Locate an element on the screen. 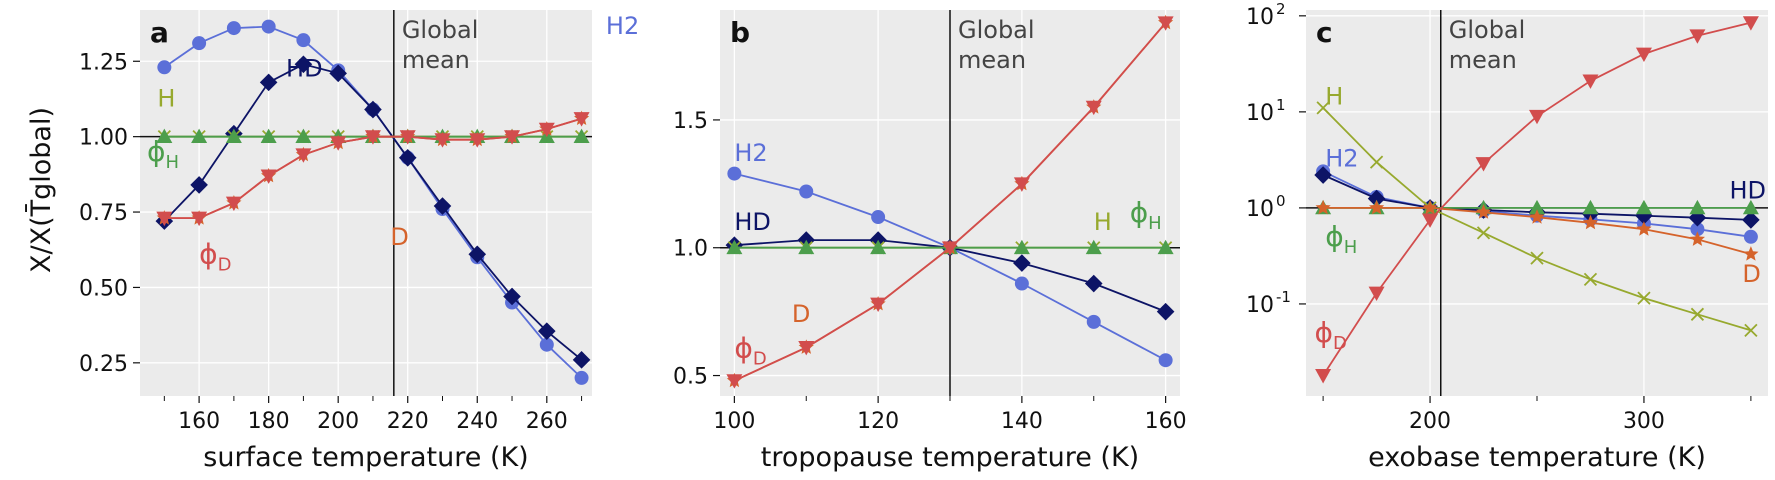 This screenshot has height=480, width=1775. panel-letter: c is located at coordinates (1324, 32).